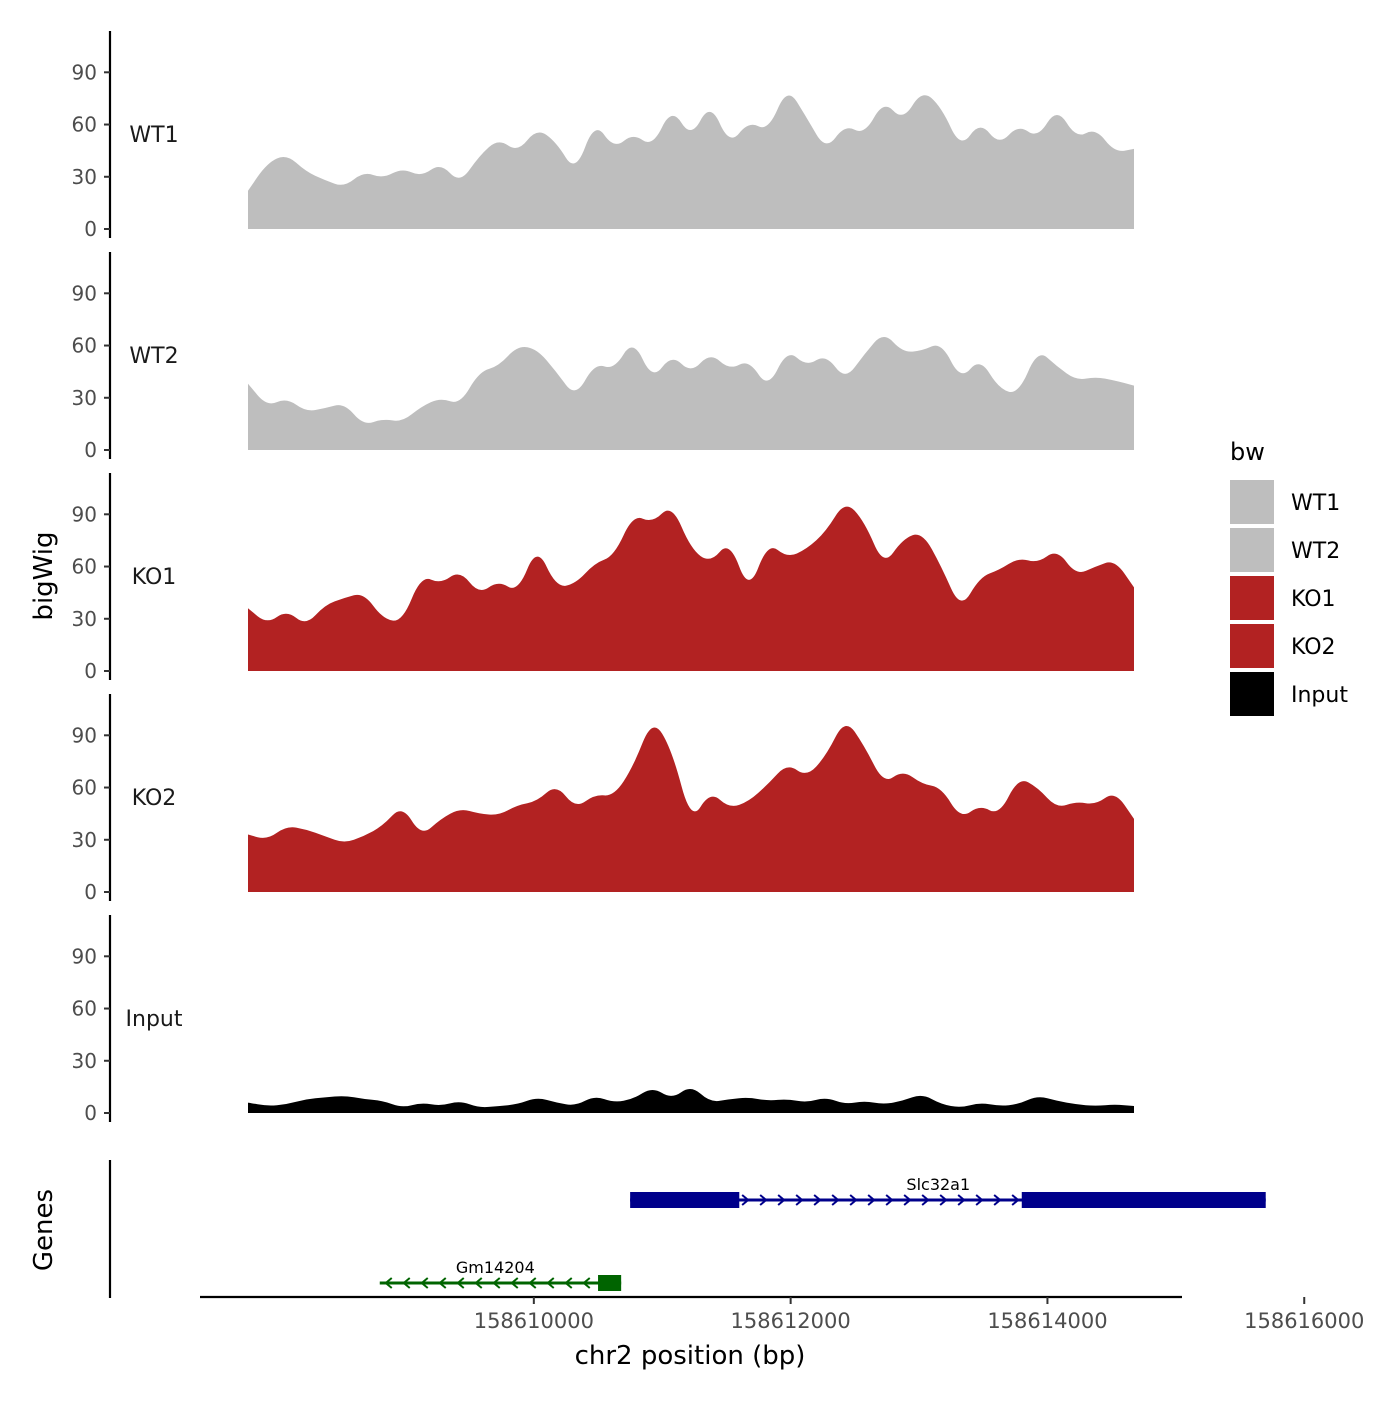  What do you see at coordinates (1313, 647) in the screenshot?
I see `legend-label: KO2` at bounding box center [1313, 647].